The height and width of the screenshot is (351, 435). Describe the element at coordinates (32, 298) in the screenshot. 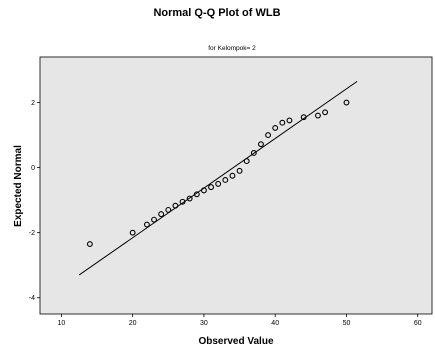

I see `y-tick-label: -4` at that location.